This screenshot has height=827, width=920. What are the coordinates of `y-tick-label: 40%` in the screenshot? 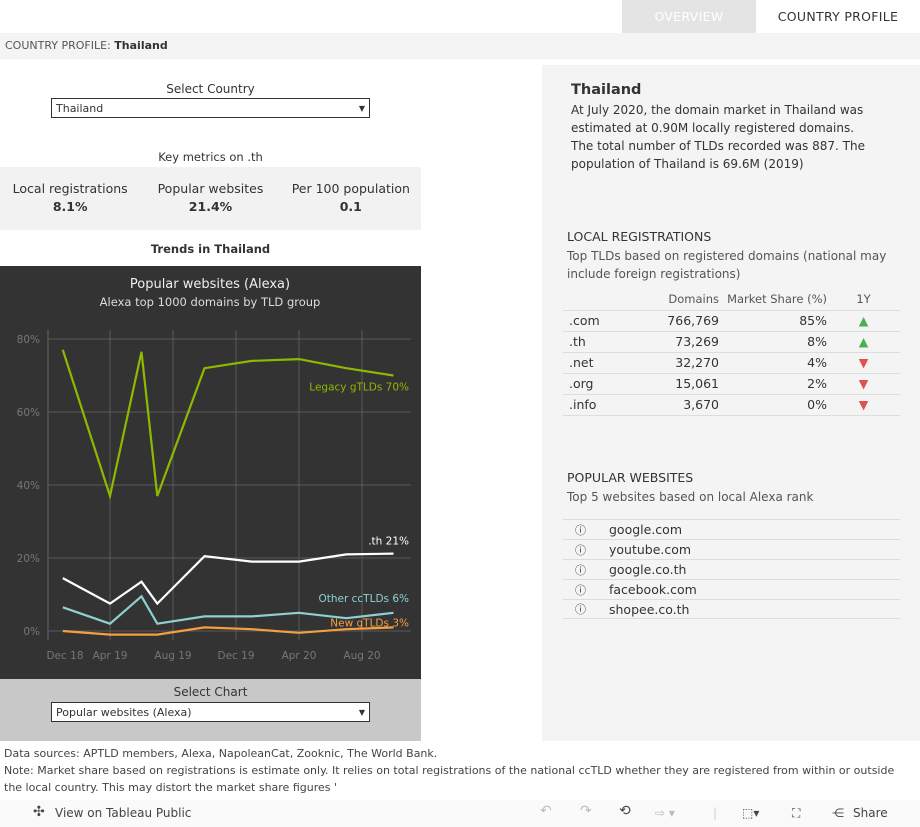 It's located at (28, 486).